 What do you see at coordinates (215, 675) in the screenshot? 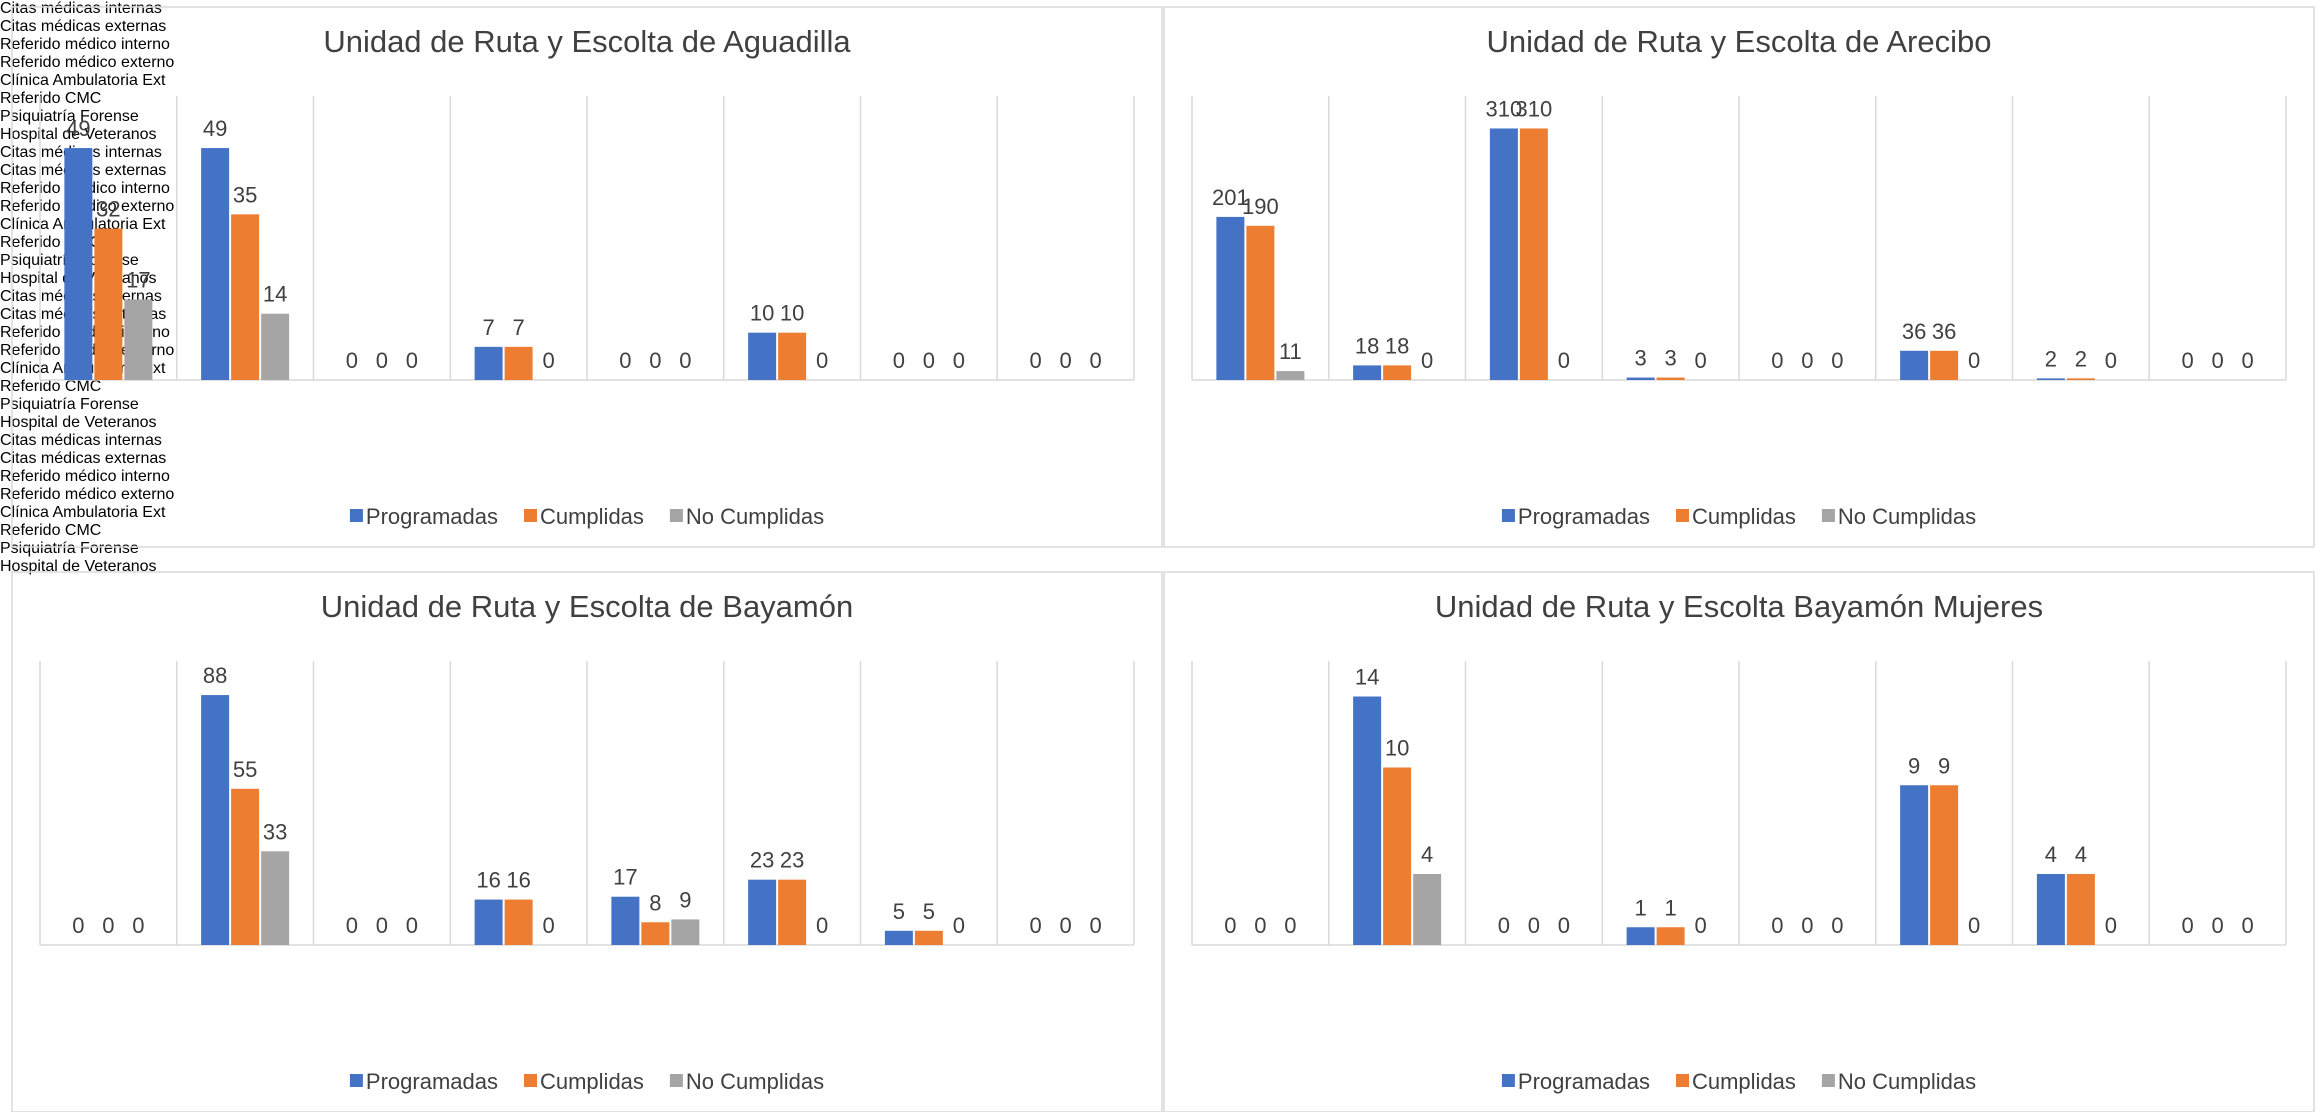
I see `data-label: 88` at bounding box center [215, 675].